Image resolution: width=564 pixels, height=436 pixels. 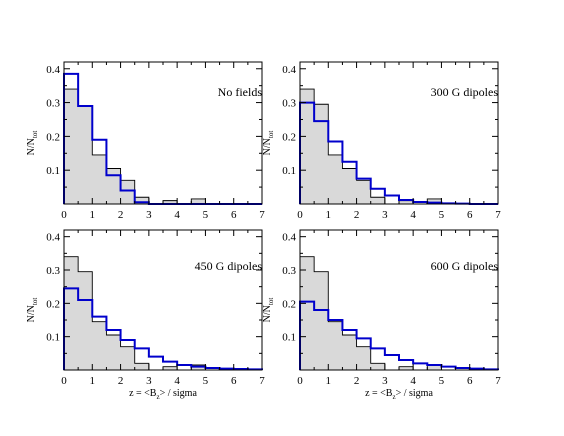 I want to click on panel-annotation: 450 G dipoles, so click(x=229, y=266).